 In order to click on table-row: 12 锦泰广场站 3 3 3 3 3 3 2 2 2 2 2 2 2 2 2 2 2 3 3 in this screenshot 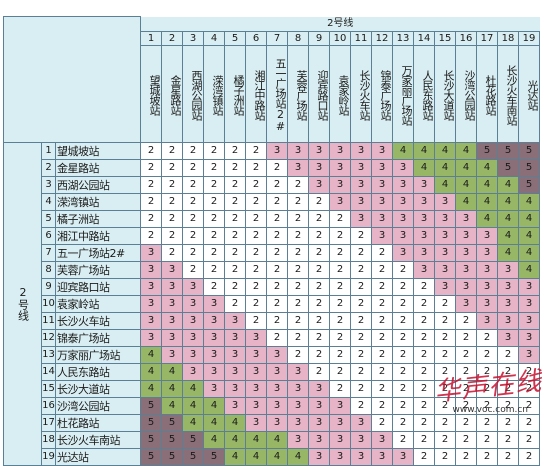, I will do `click(272, 337)`.